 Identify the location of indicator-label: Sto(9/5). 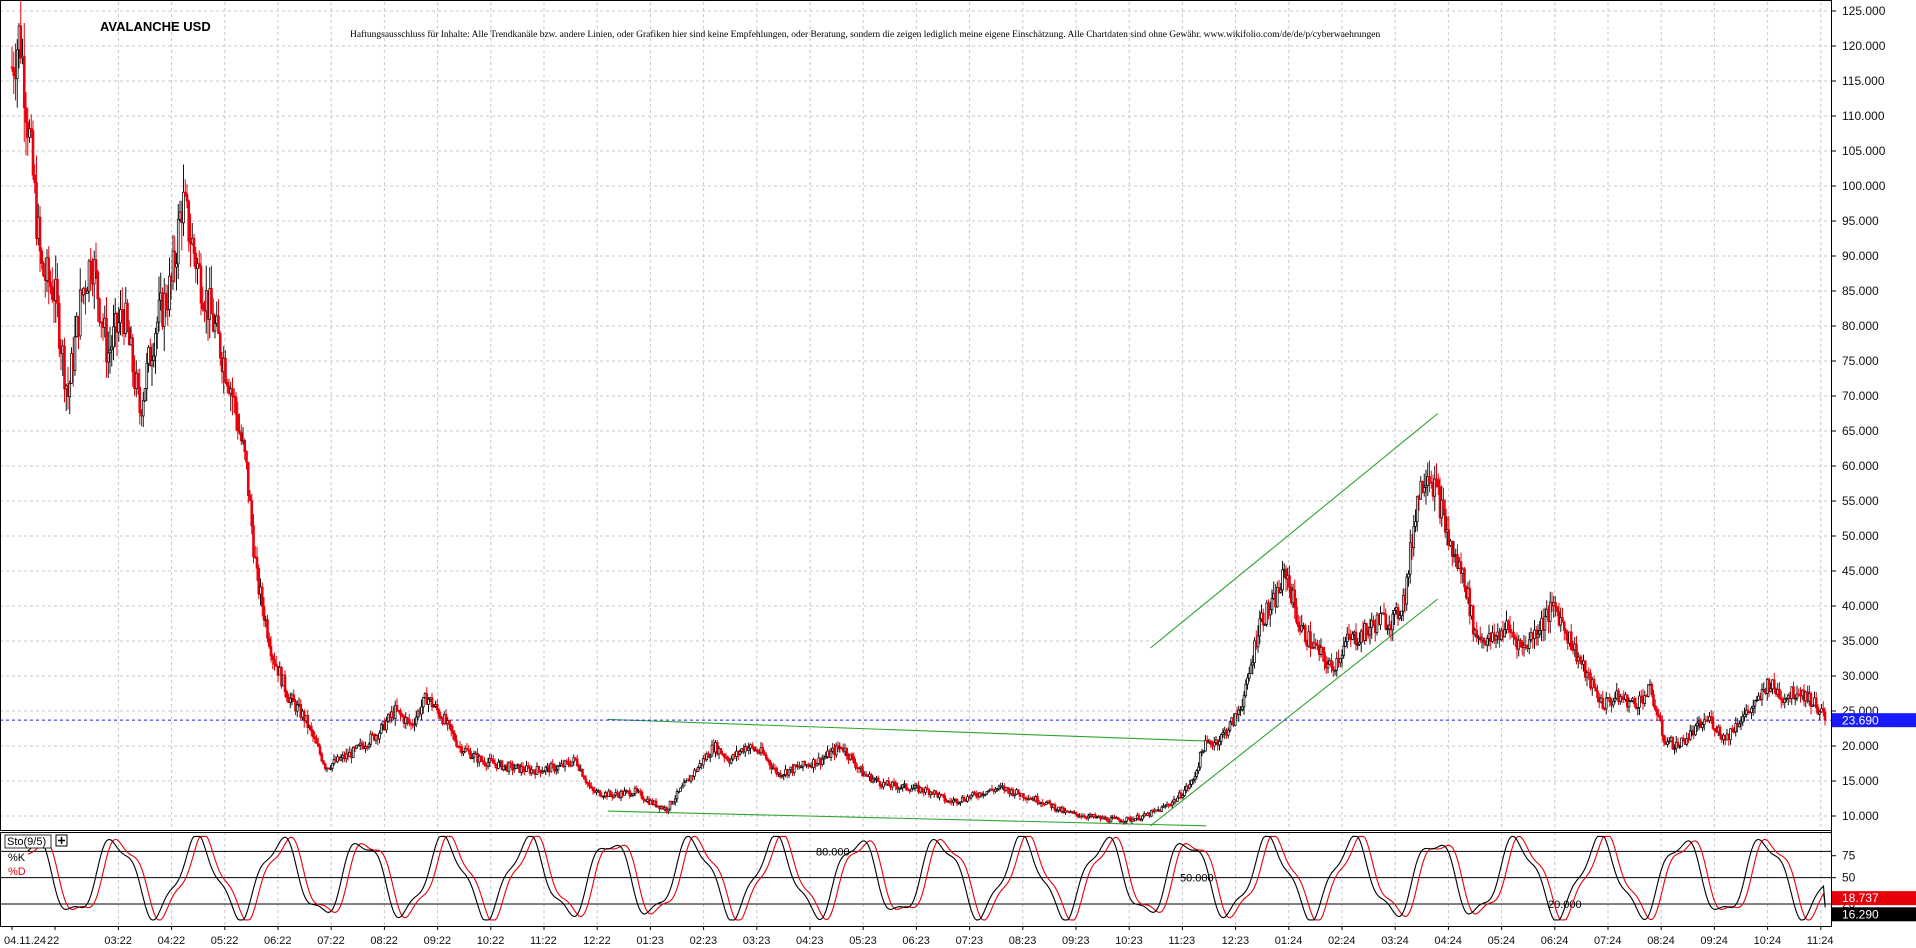
(36, 841).